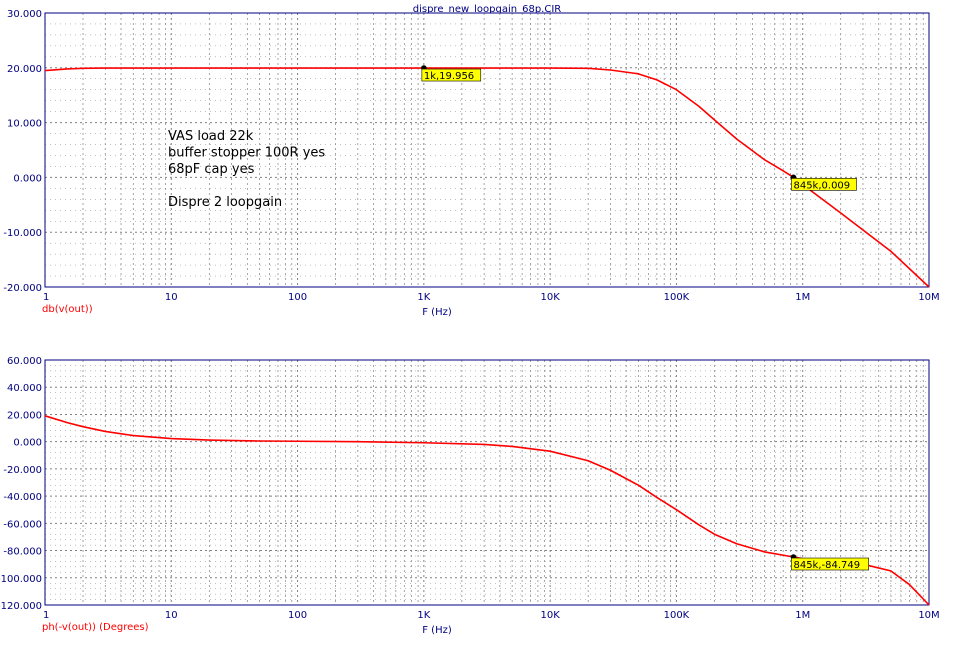  I want to click on annotation-line: buffer stopper 100R yes, so click(246, 153).